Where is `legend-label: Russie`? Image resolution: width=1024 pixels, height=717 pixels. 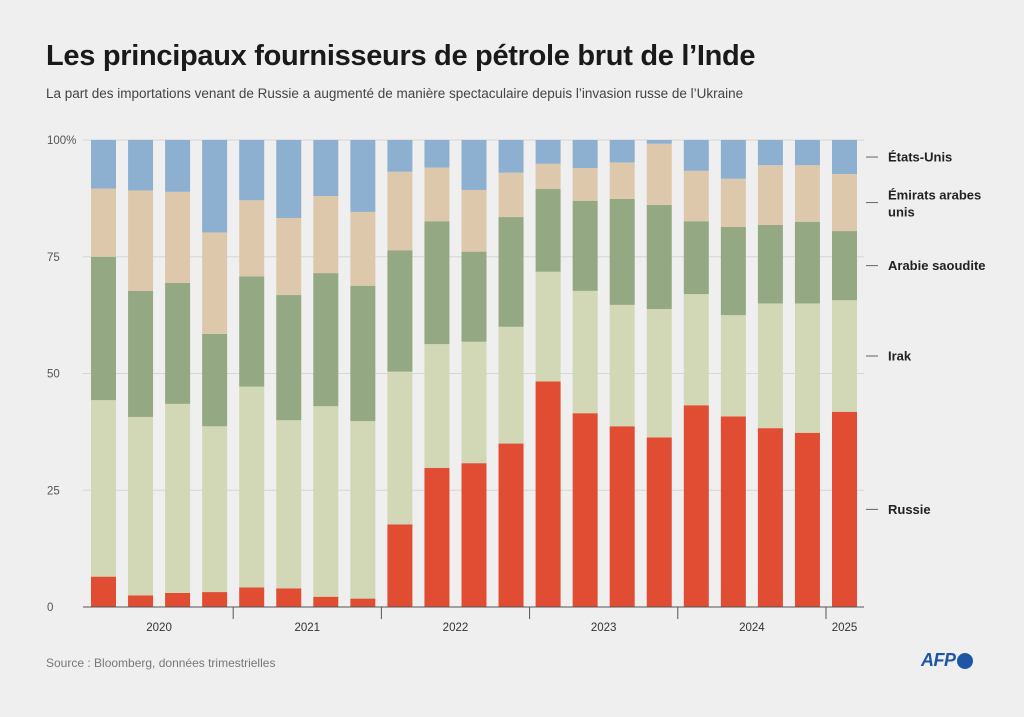
legend-label: Russie is located at coordinates (909, 509).